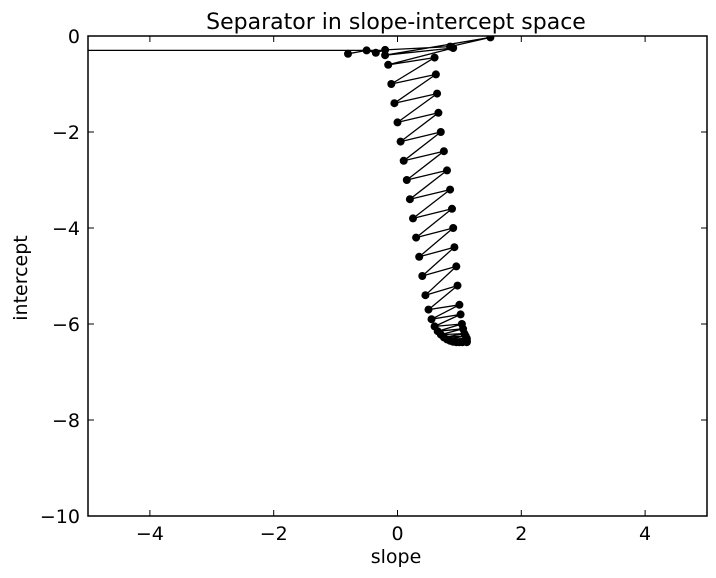 This screenshot has height=578, width=716. What do you see at coordinates (645, 534) in the screenshot?
I see `x-tick-label: 4` at bounding box center [645, 534].